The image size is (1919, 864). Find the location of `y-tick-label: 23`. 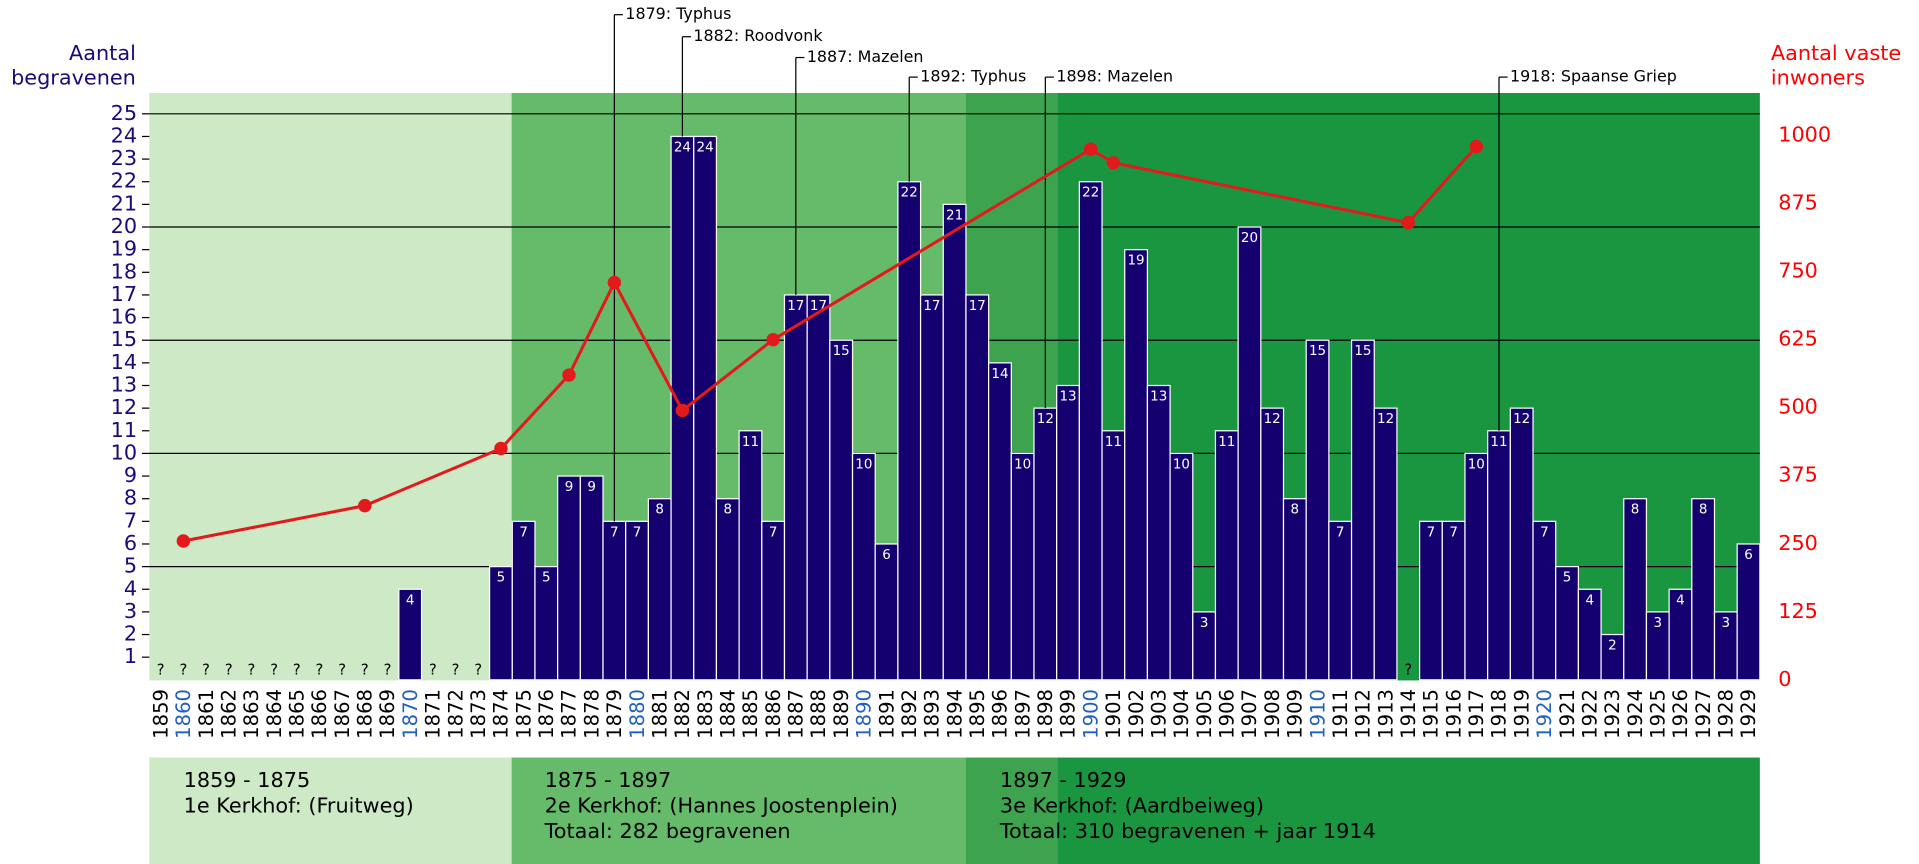

y-tick-label: 23 is located at coordinates (124, 158).